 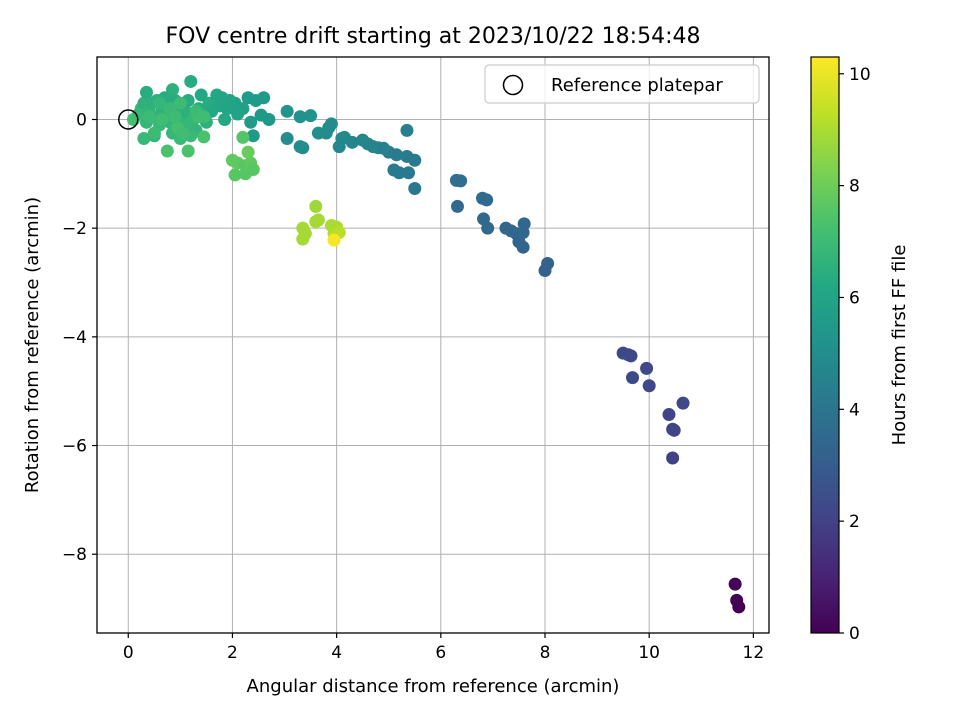 What do you see at coordinates (440, 653) in the screenshot?
I see `x-tick-label: 6` at bounding box center [440, 653].